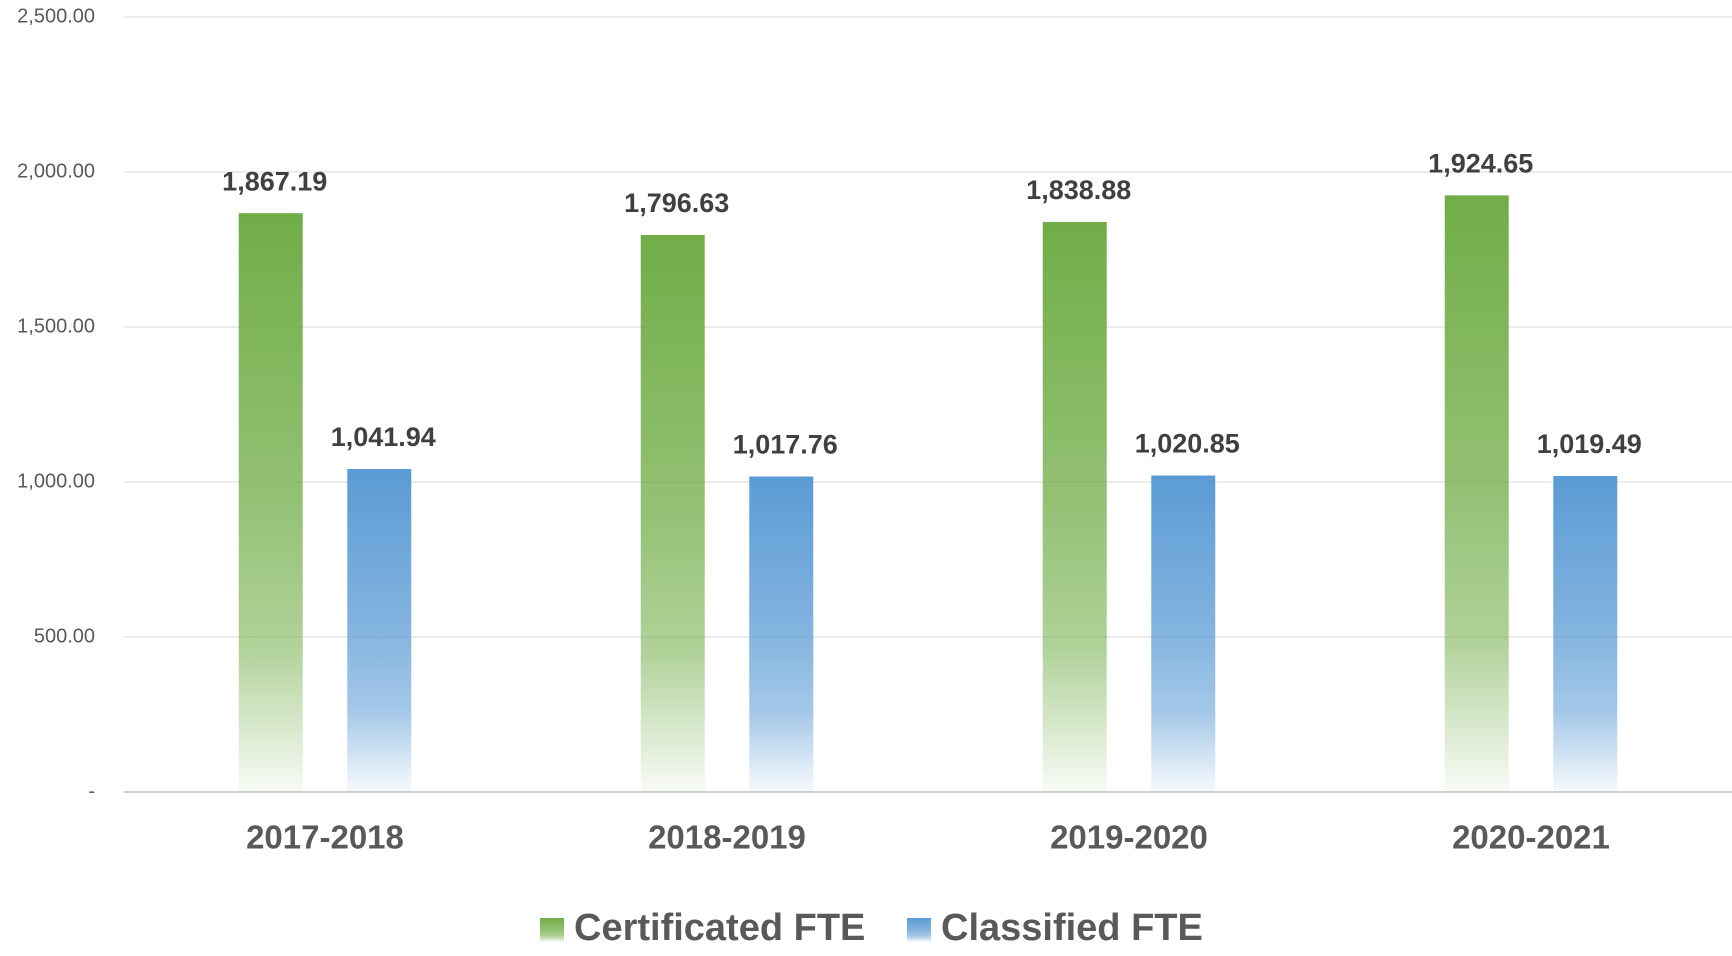 Image resolution: width=1732 pixels, height=956 pixels. Describe the element at coordinates (383, 437) in the screenshot. I see `data-label: 1,041.94` at that location.